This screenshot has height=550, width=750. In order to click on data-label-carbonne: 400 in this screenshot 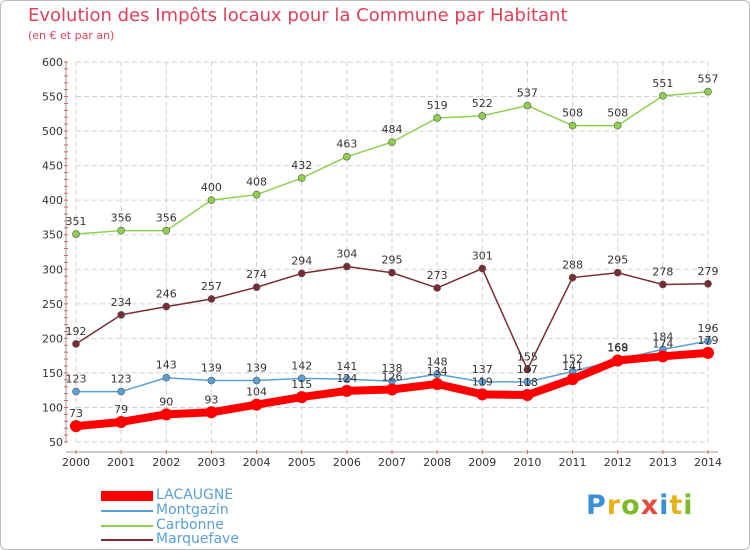, I will do `click(211, 187)`.